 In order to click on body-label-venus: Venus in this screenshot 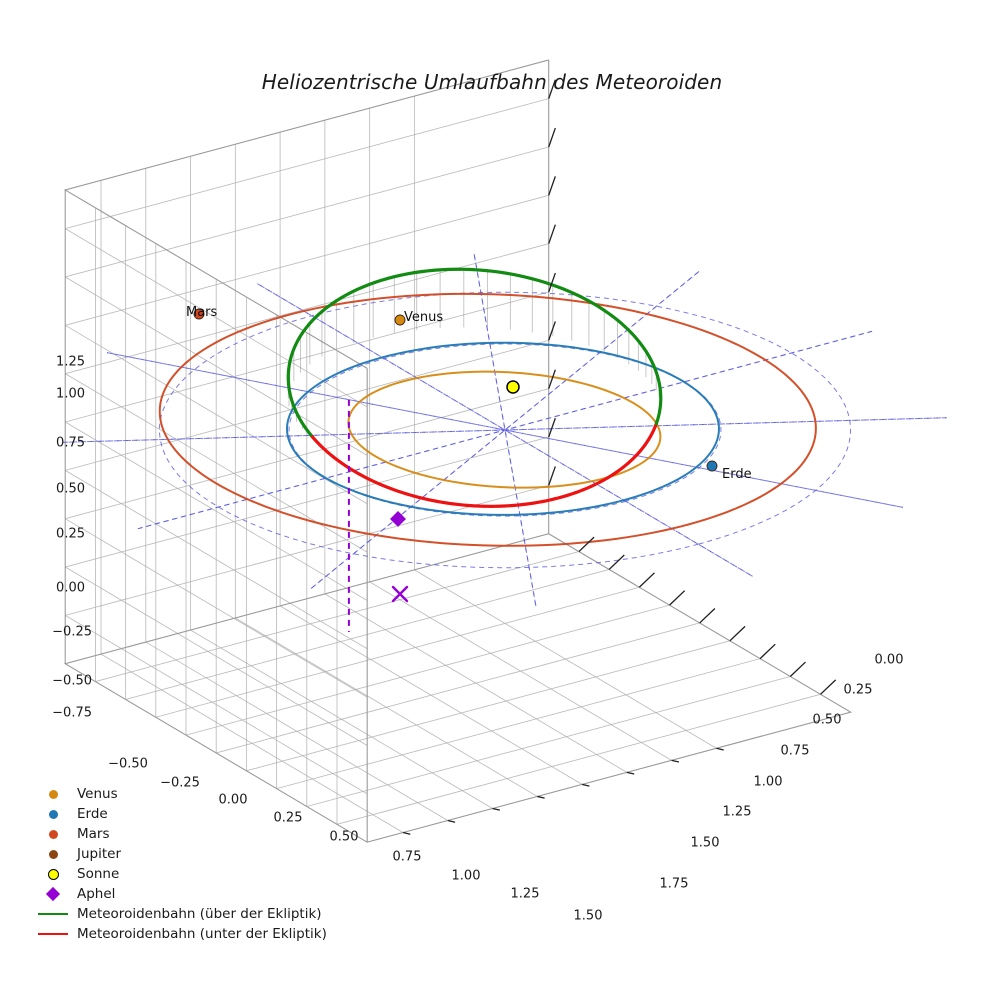, I will do `click(424, 317)`.